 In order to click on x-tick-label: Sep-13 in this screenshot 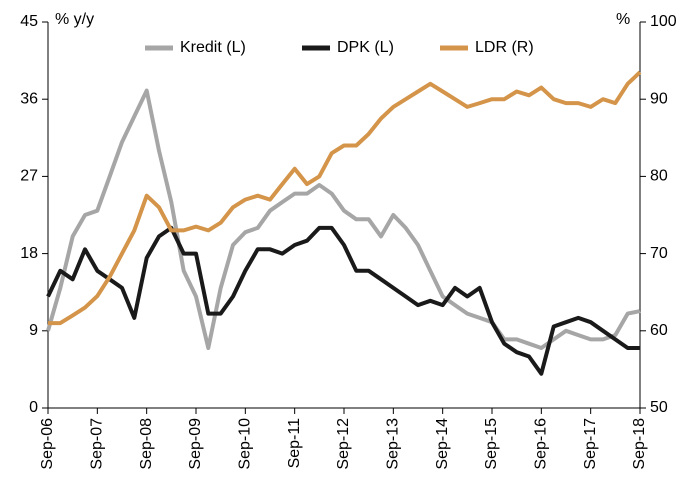, I will do `click(393, 444)`.